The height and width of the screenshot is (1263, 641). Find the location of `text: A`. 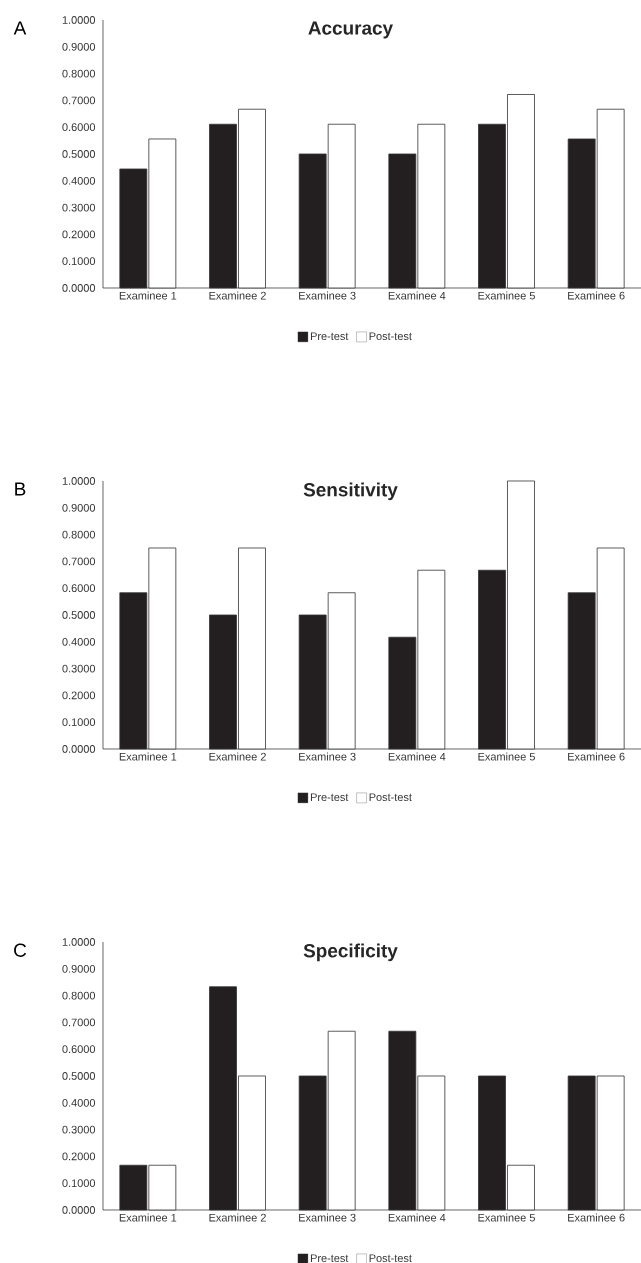

text: A is located at coordinates (20, 28).